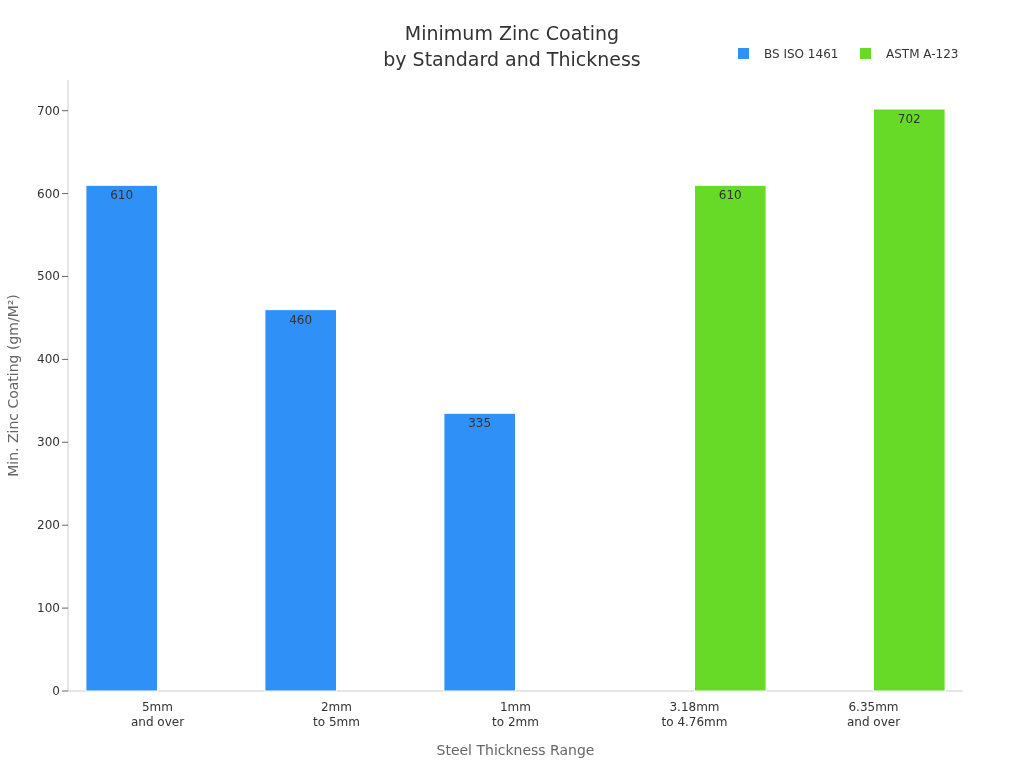 This screenshot has width=1024, height=768. Describe the element at coordinates (515, 714) in the screenshot. I see `x-tick-label: 1mm to 2mm` at that location.